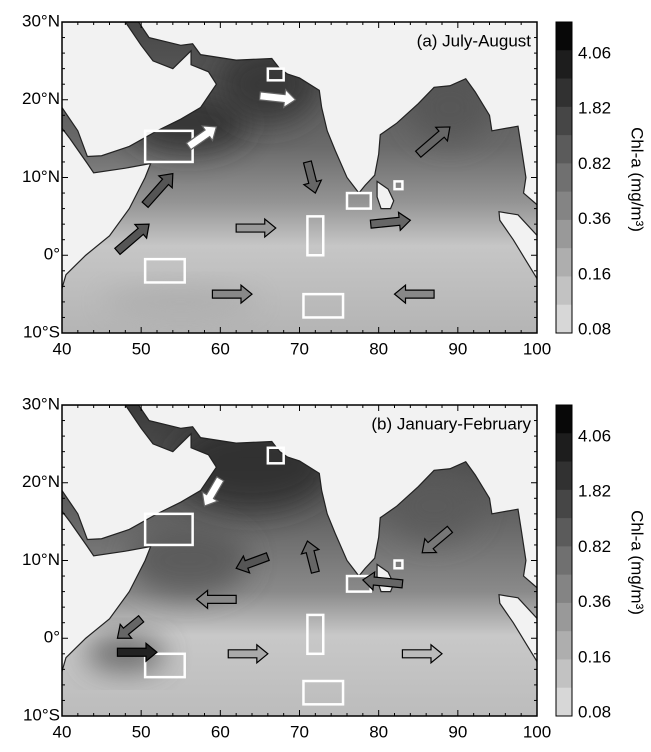  What do you see at coordinates (41, 403) in the screenshot?
I see `y-tick-label: 30°N` at bounding box center [41, 403].